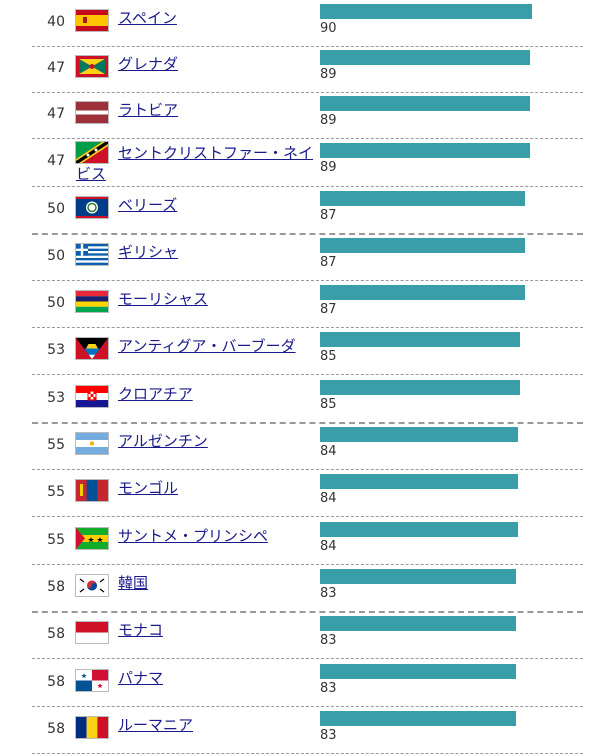 The image size is (592, 756). Describe the element at coordinates (163, 299) in the screenshot. I see `country-link: モーリシャス` at that location.